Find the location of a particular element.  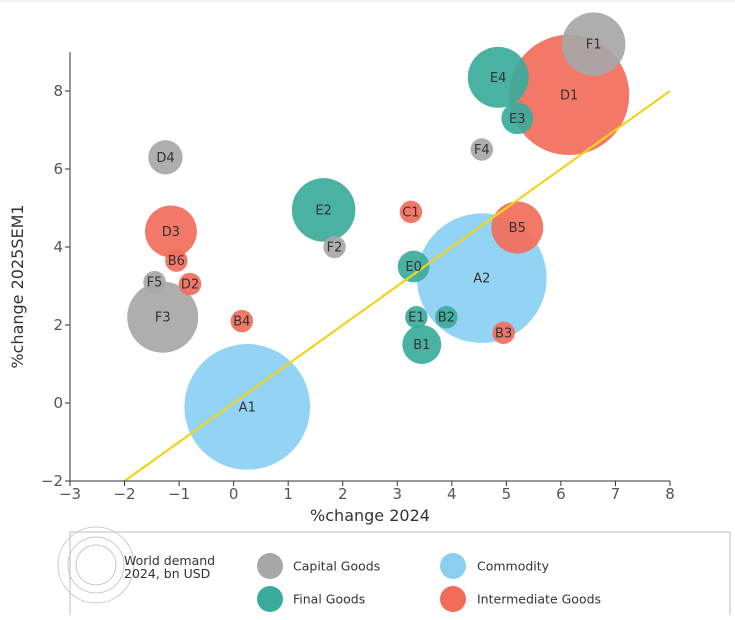

bubble-f3 is located at coordinates (163, 317).